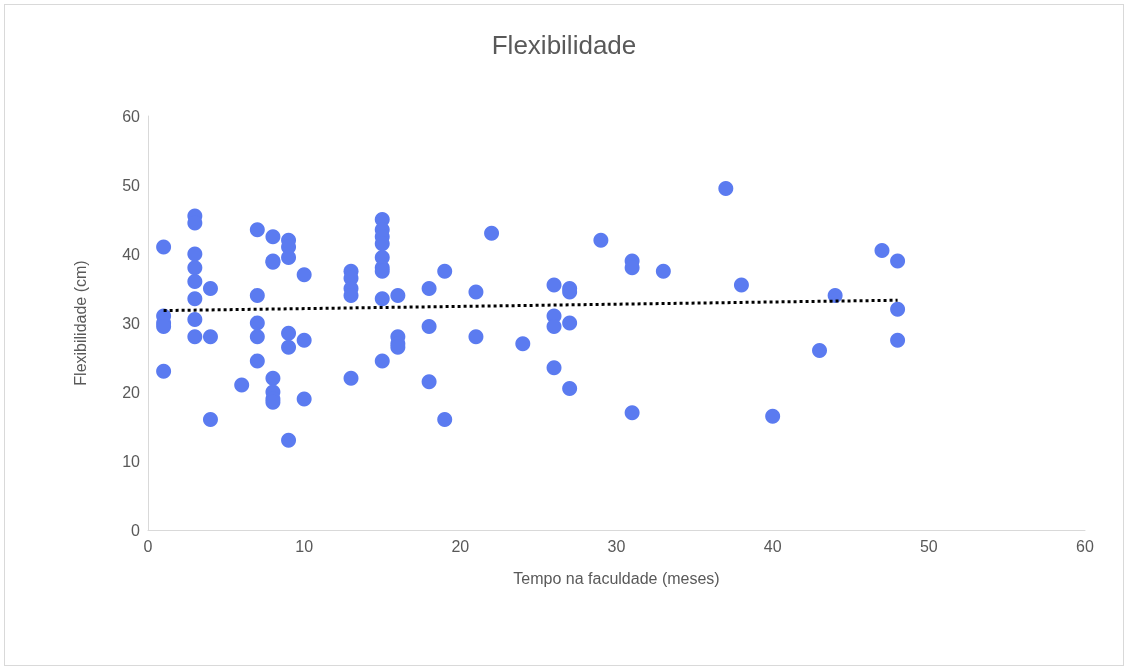  Describe the element at coordinates (131, 461) in the screenshot. I see `y-tick-label: 10` at that location.